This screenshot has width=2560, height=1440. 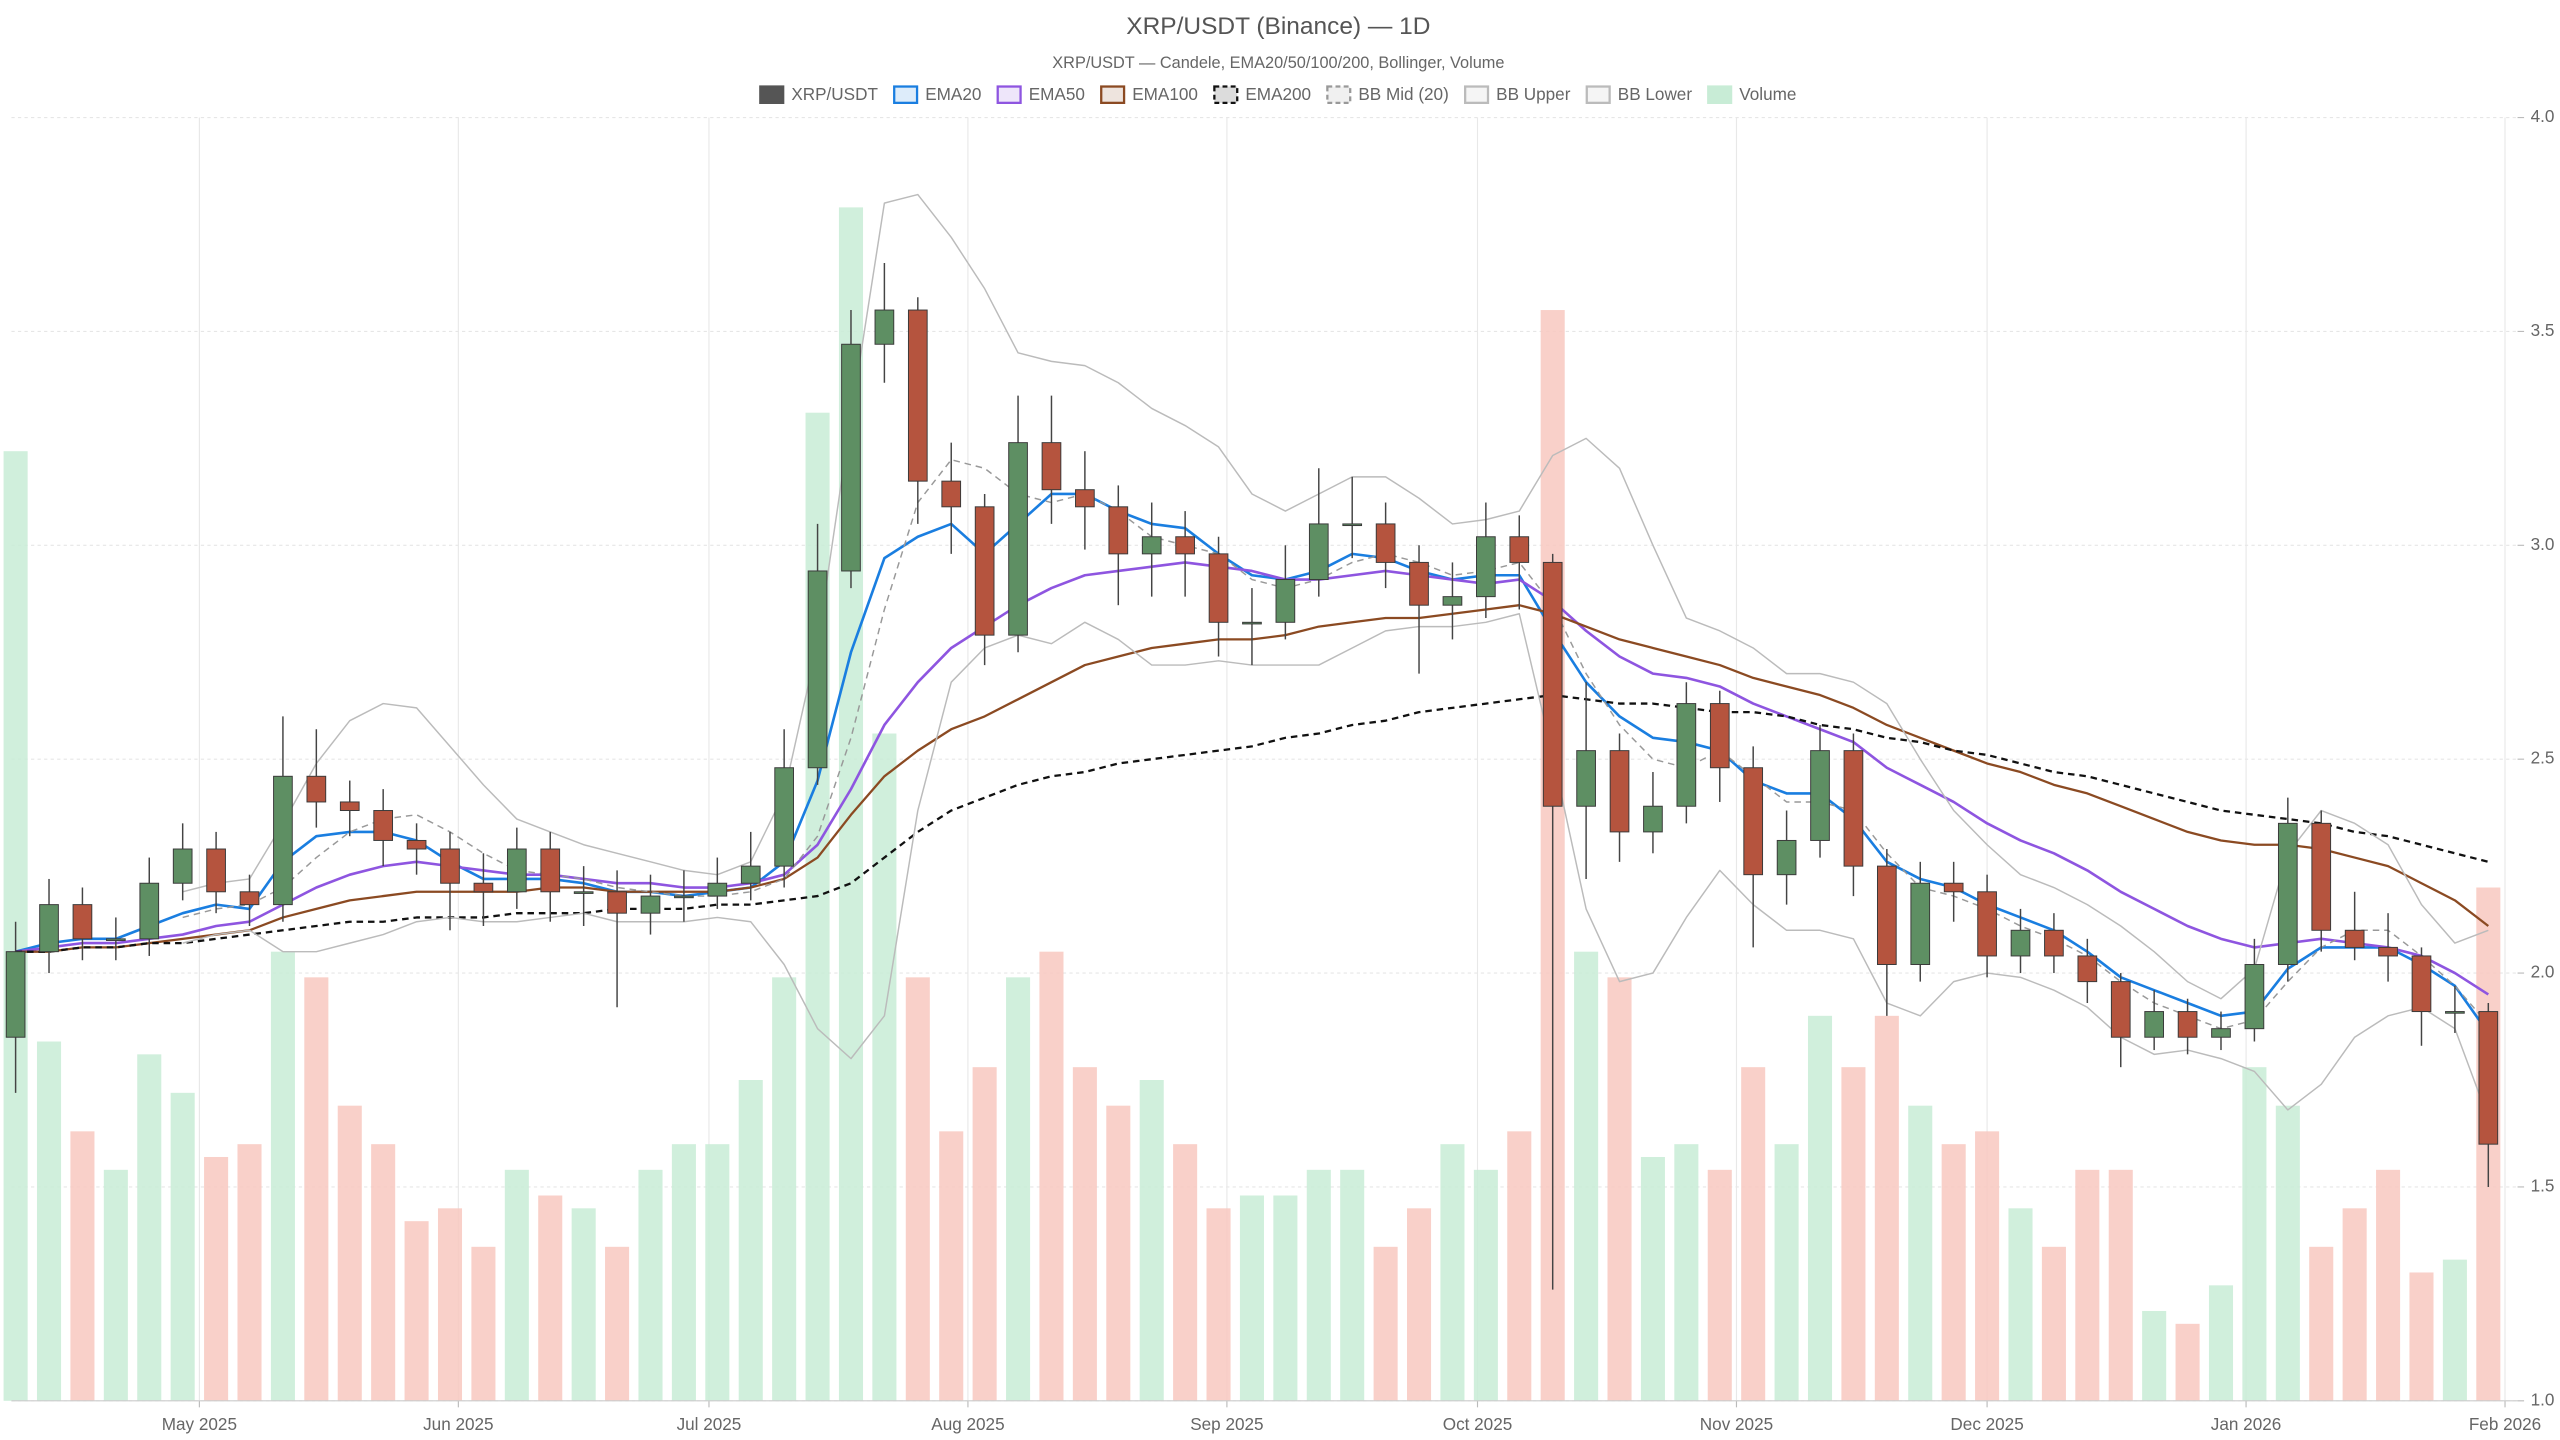 I want to click on legend-label: EMA100, so click(x=1165, y=94).